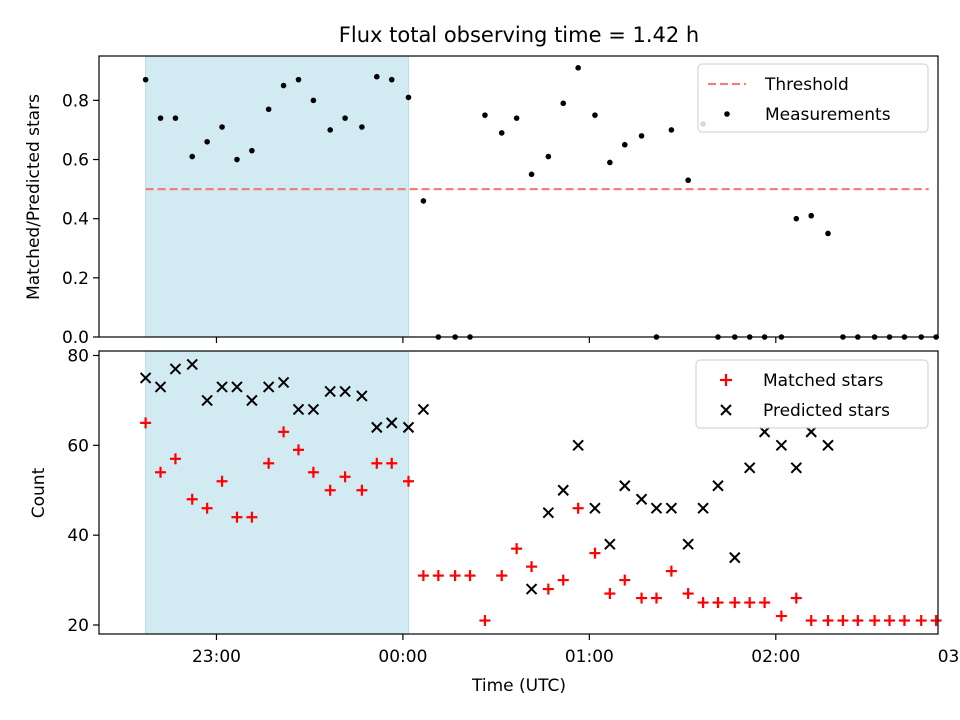  What do you see at coordinates (39, 492) in the screenshot?
I see `bottom-y-axis-label: Count` at bounding box center [39, 492].